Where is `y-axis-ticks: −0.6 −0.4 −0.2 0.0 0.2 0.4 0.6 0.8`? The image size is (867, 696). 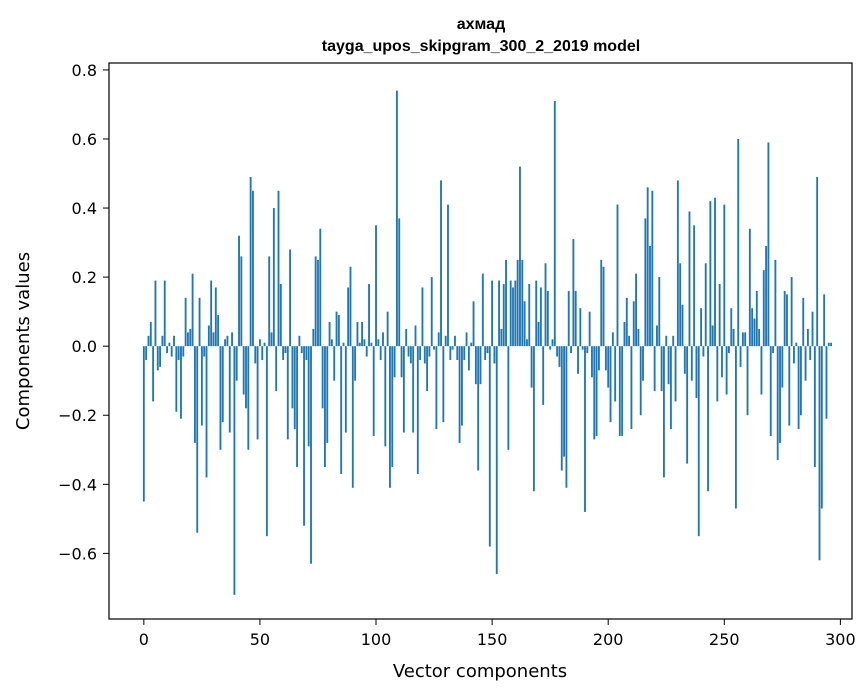 y-axis-ticks: −0.6 −0.4 −0.2 0.0 0.2 0.4 0.6 0.8 is located at coordinates (83, 312).